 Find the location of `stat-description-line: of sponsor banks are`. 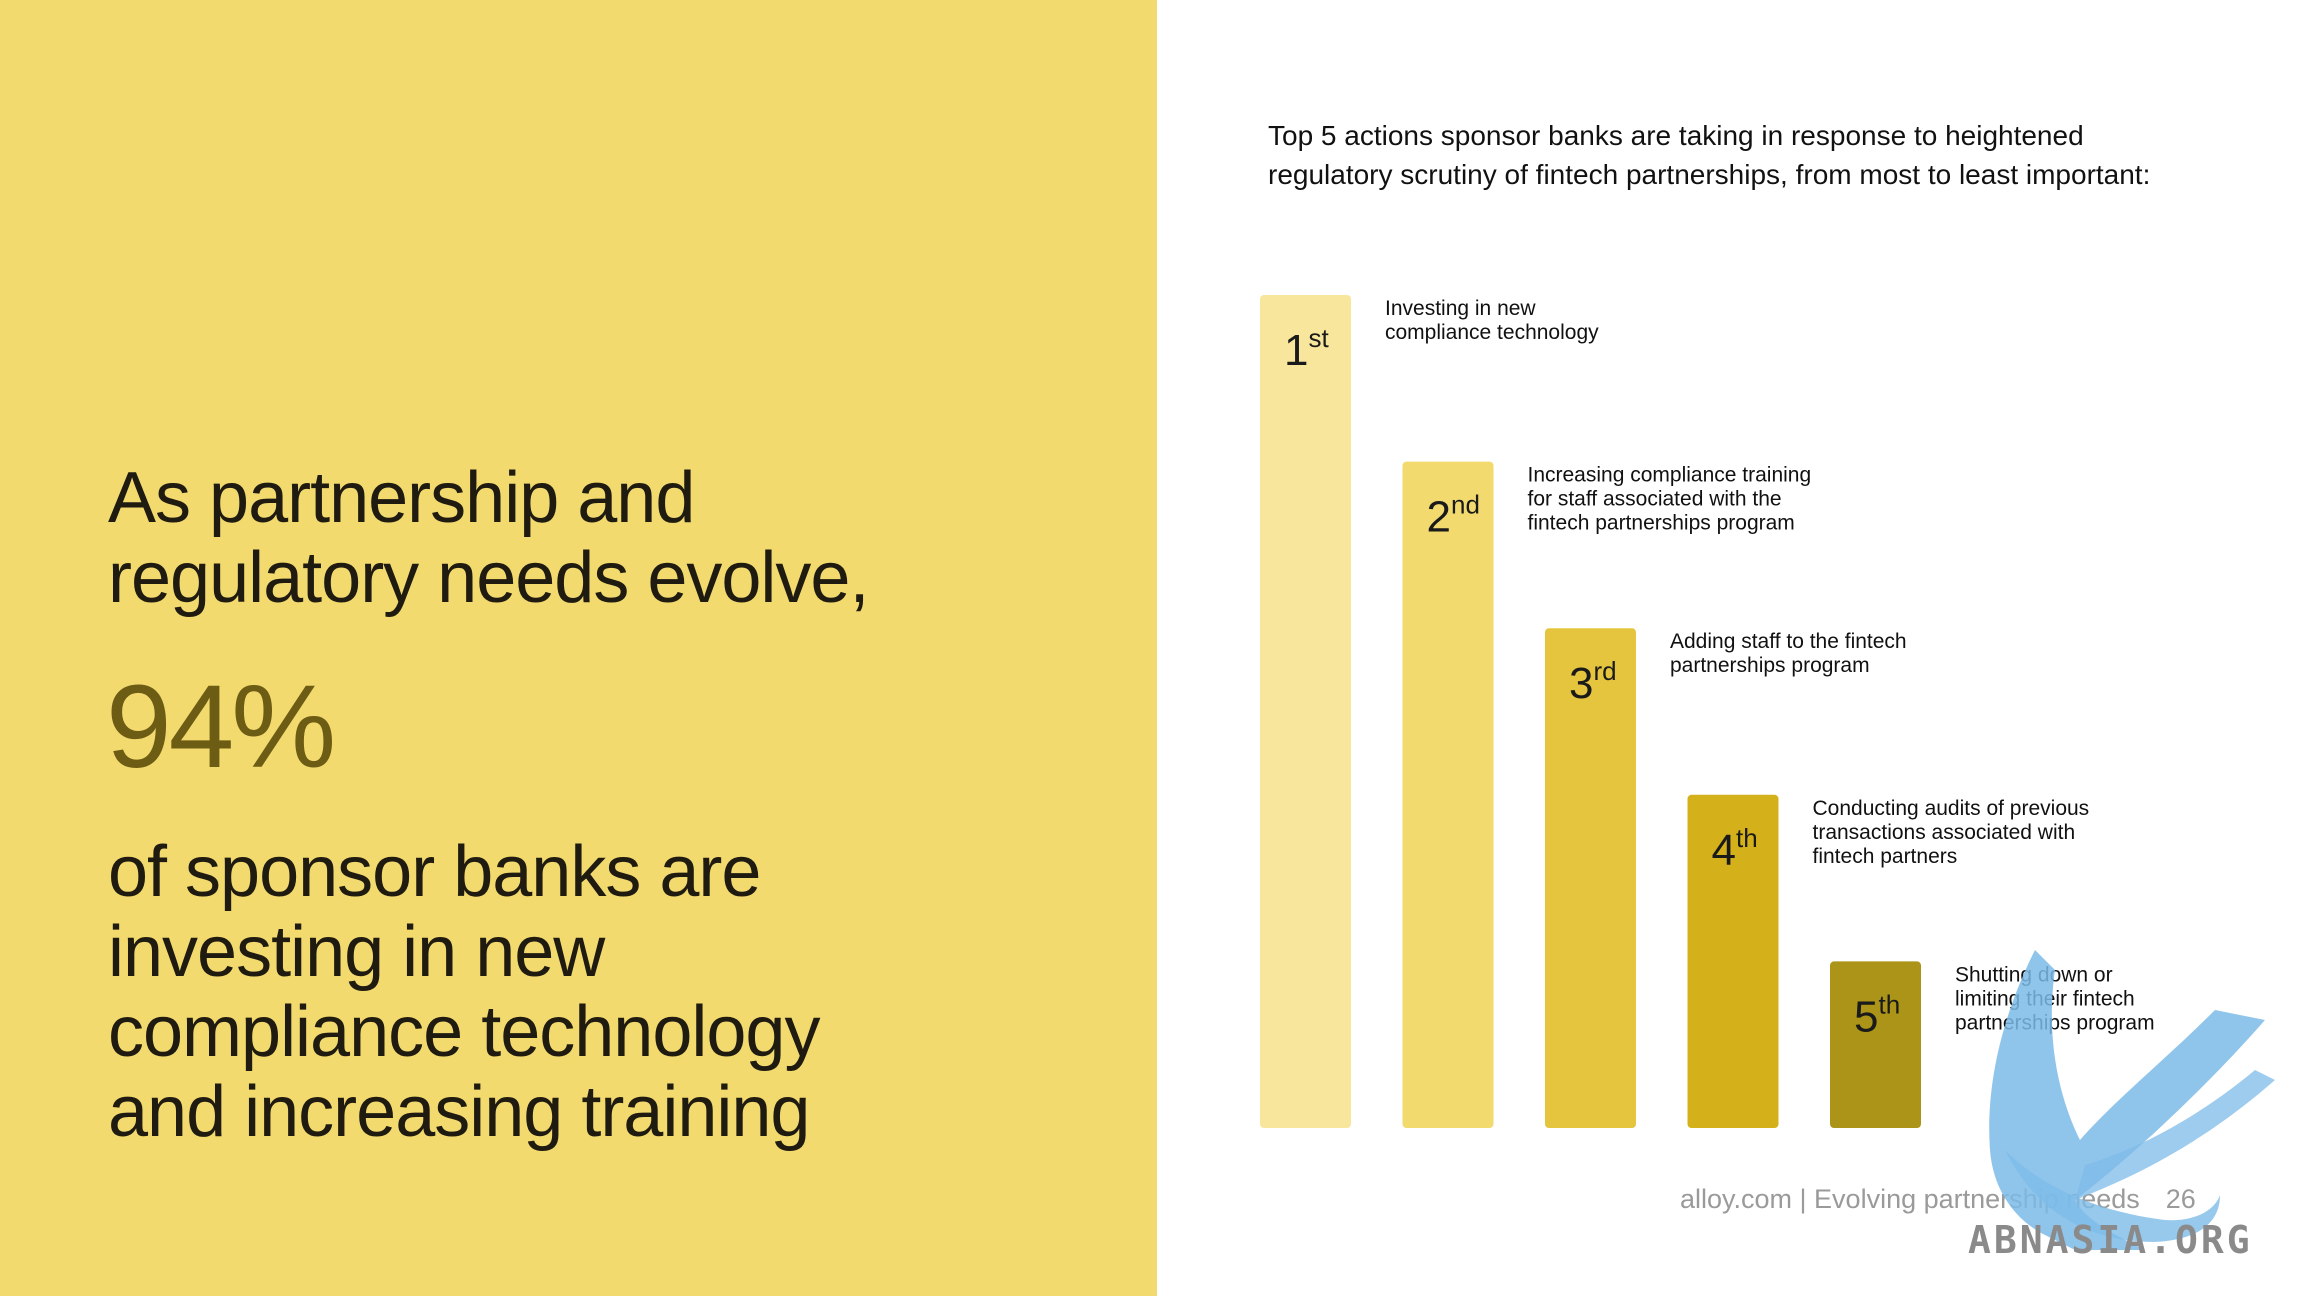

stat-description-line: of sponsor banks are is located at coordinates (434, 872).